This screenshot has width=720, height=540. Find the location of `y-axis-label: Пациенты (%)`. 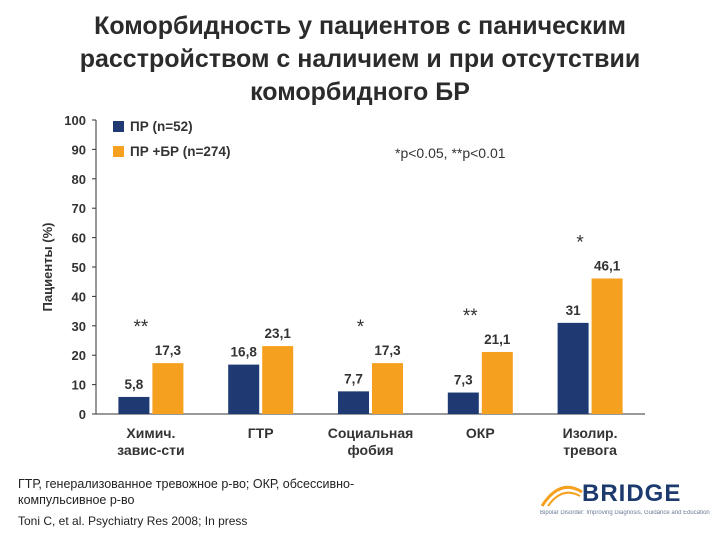

y-axis-label: Пациенты (%) is located at coordinates (47, 267).